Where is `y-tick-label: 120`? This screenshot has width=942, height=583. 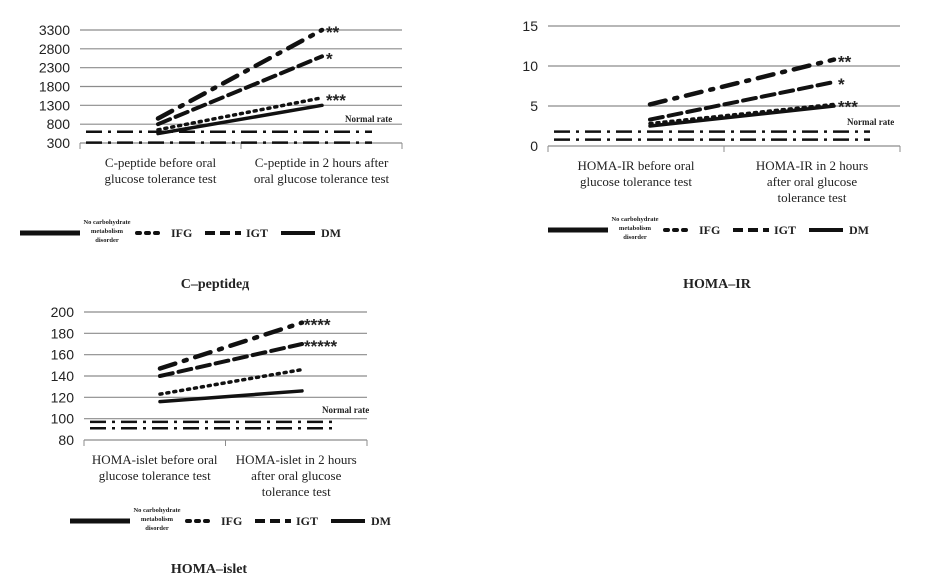
y-tick-label: 120 is located at coordinates (63, 397).